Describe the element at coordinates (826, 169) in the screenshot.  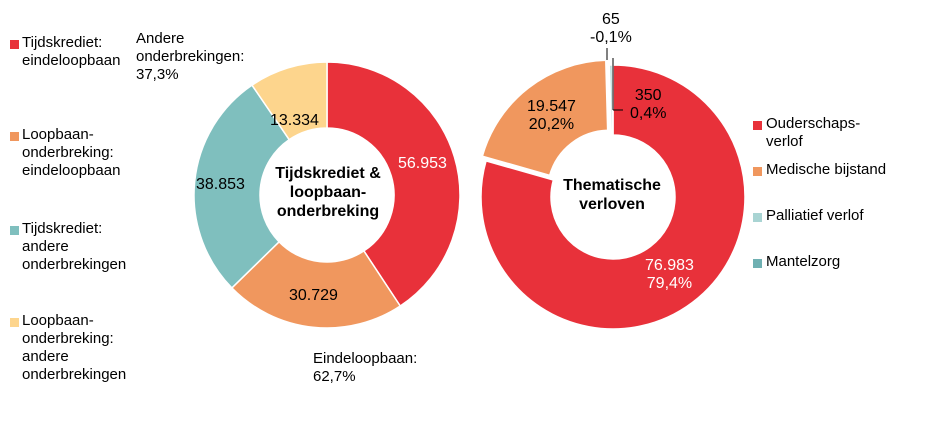
I see `legend-label: Medische bijstand` at that location.